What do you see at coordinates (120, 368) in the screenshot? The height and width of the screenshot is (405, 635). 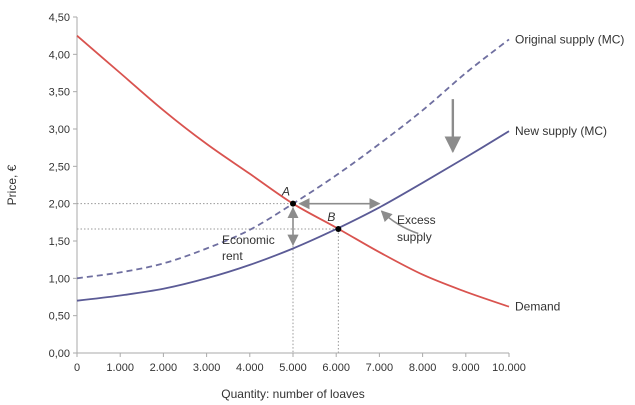 I see `x-tick-label: 1.000` at bounding box center [120, 368].